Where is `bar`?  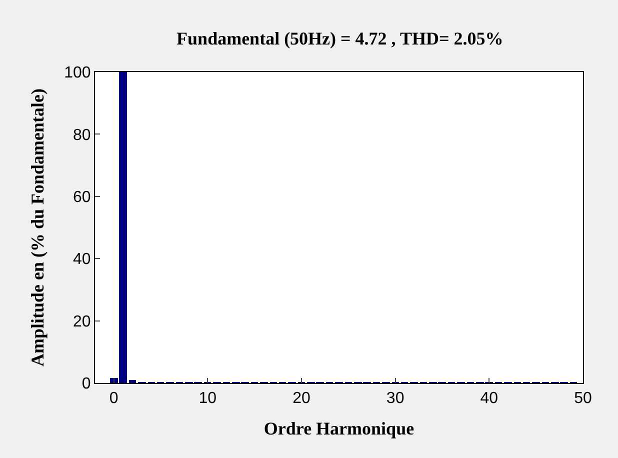 bar is located at coordinates (132, 381).